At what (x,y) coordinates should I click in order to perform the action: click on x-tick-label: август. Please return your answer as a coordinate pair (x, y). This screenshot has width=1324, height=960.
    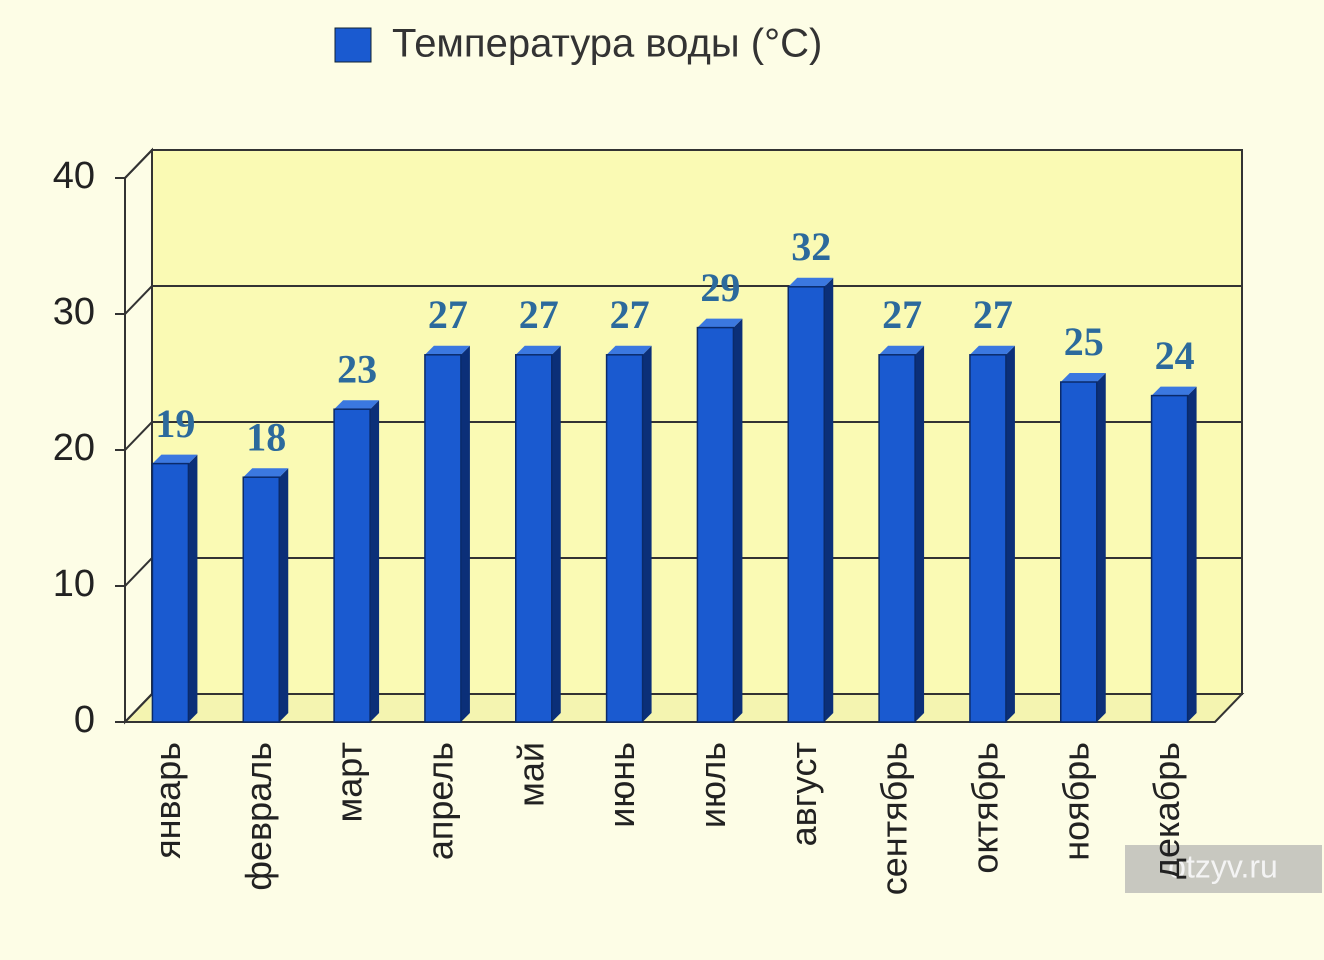
    Looking at the image, I should click on (803, 794).